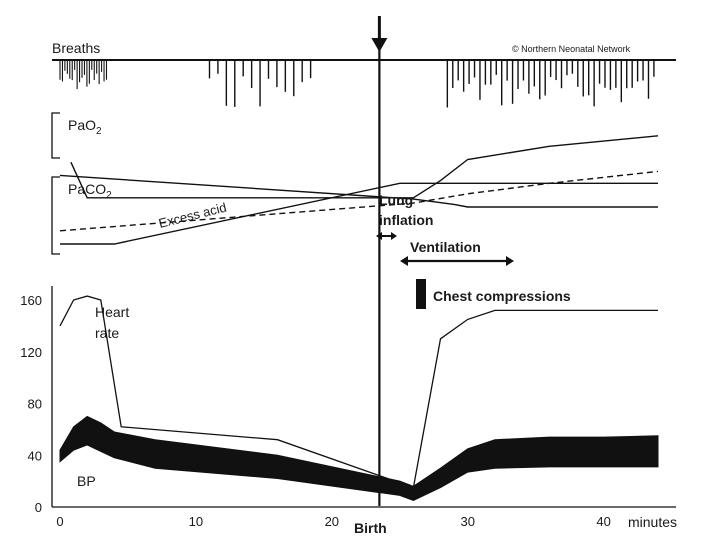 This screenshot has height=544, width=708. I want to click on pao2-line, so click(364, 167).